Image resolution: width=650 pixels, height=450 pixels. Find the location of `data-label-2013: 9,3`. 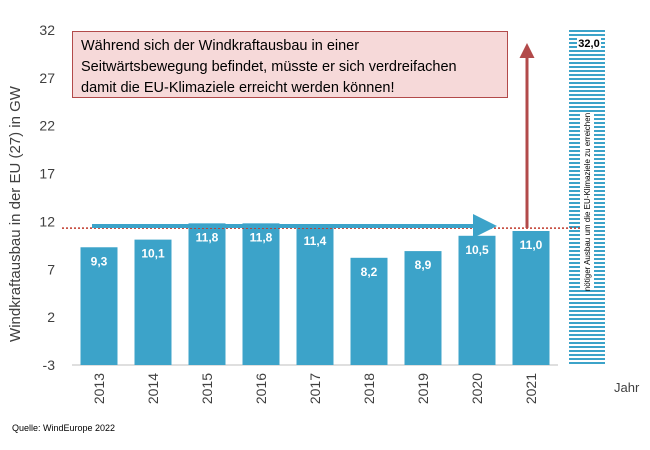

data-label-2013: 9,3 is located at coordinates (99, 261).